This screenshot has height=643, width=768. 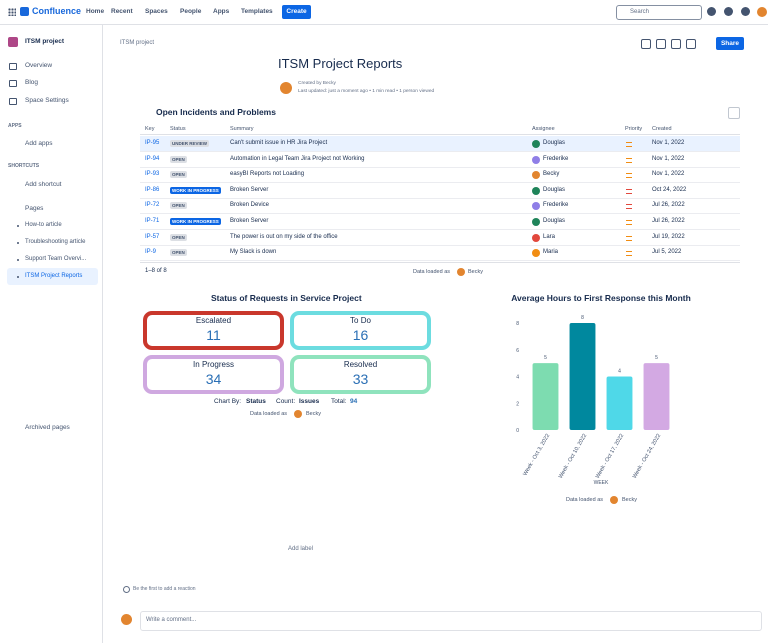 I want to click on box-value: 16, so click(x=360, y=335).